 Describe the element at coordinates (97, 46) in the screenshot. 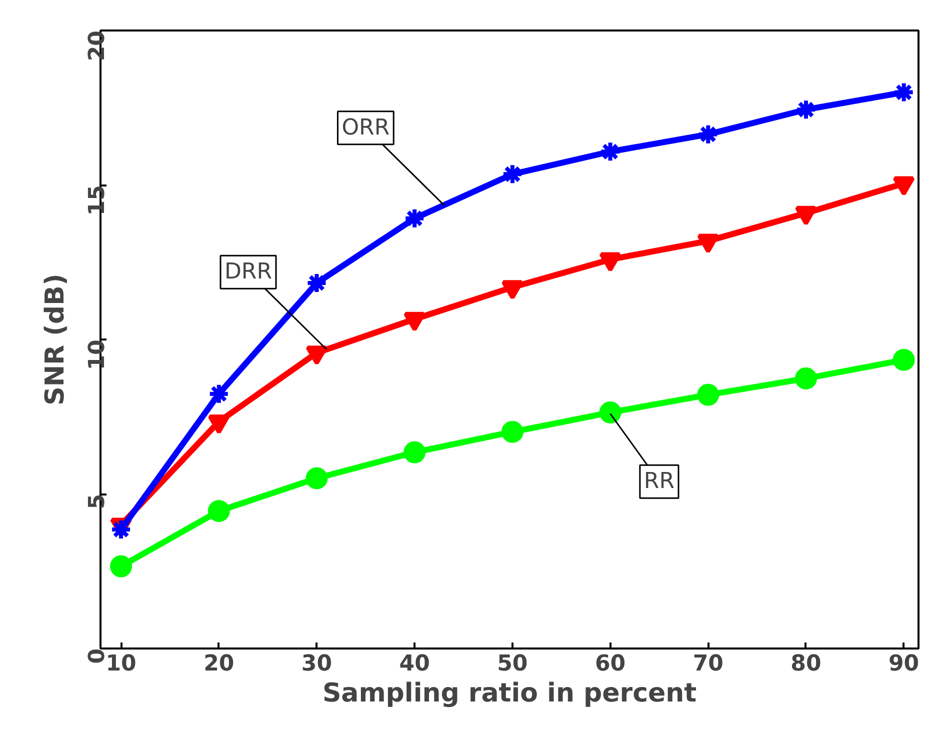

I see `y-tick-label: 20` at that location.